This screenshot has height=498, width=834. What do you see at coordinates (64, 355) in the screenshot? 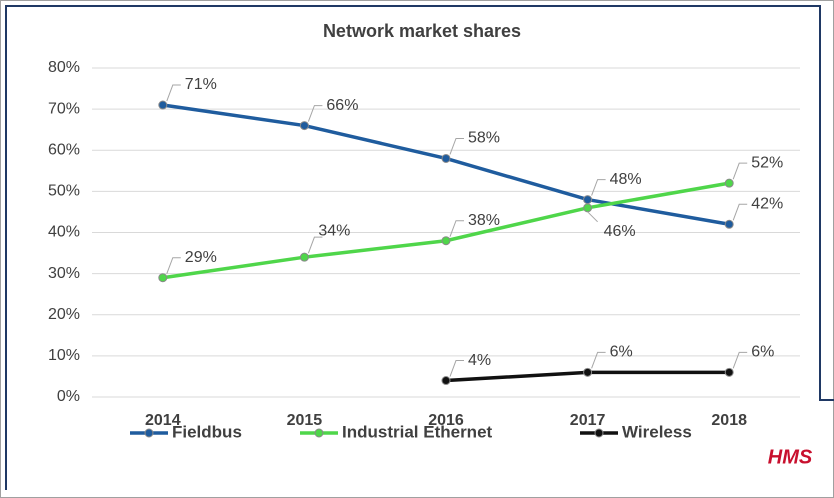
I see `y-tick-label: 10%` at bounding box center [64, 355].